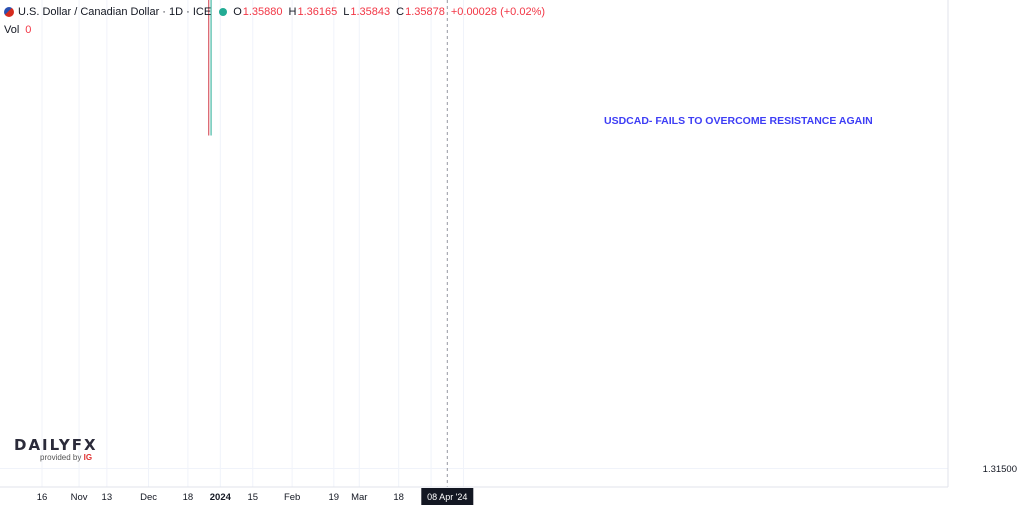 The width and height of the screenshot is (1024, 507). What do you see at coordinates (252, 497) in the screenshot?
I see `time-tick-label: 15` at bounding box center [252, 497].